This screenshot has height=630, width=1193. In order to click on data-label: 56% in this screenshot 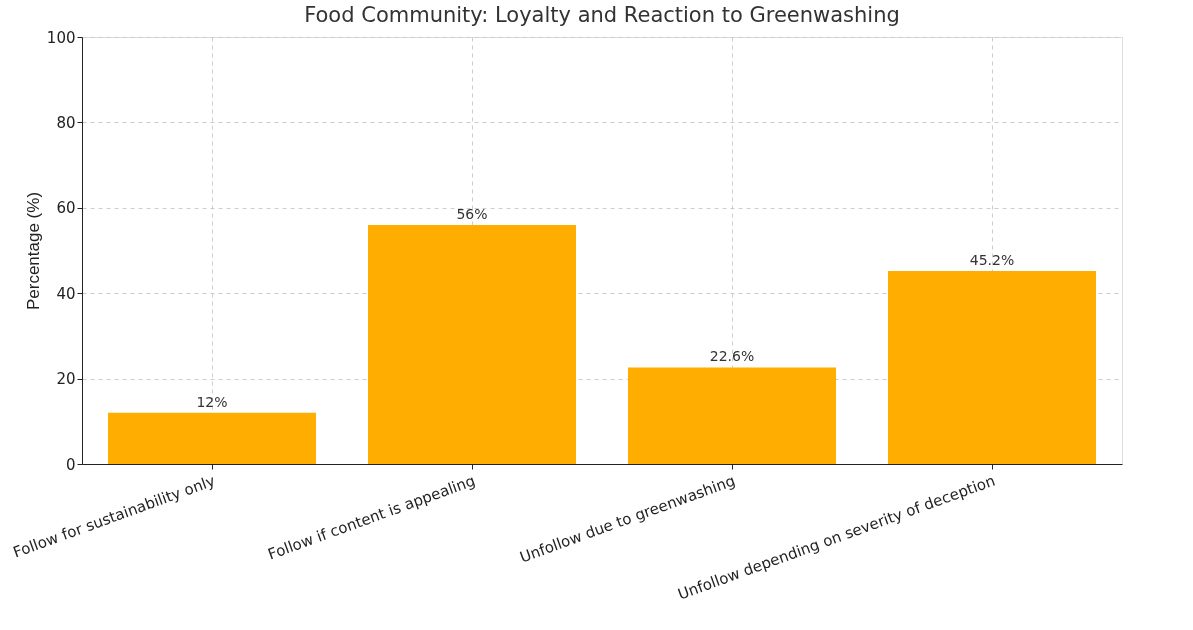, I will do `click(472, 213)`.